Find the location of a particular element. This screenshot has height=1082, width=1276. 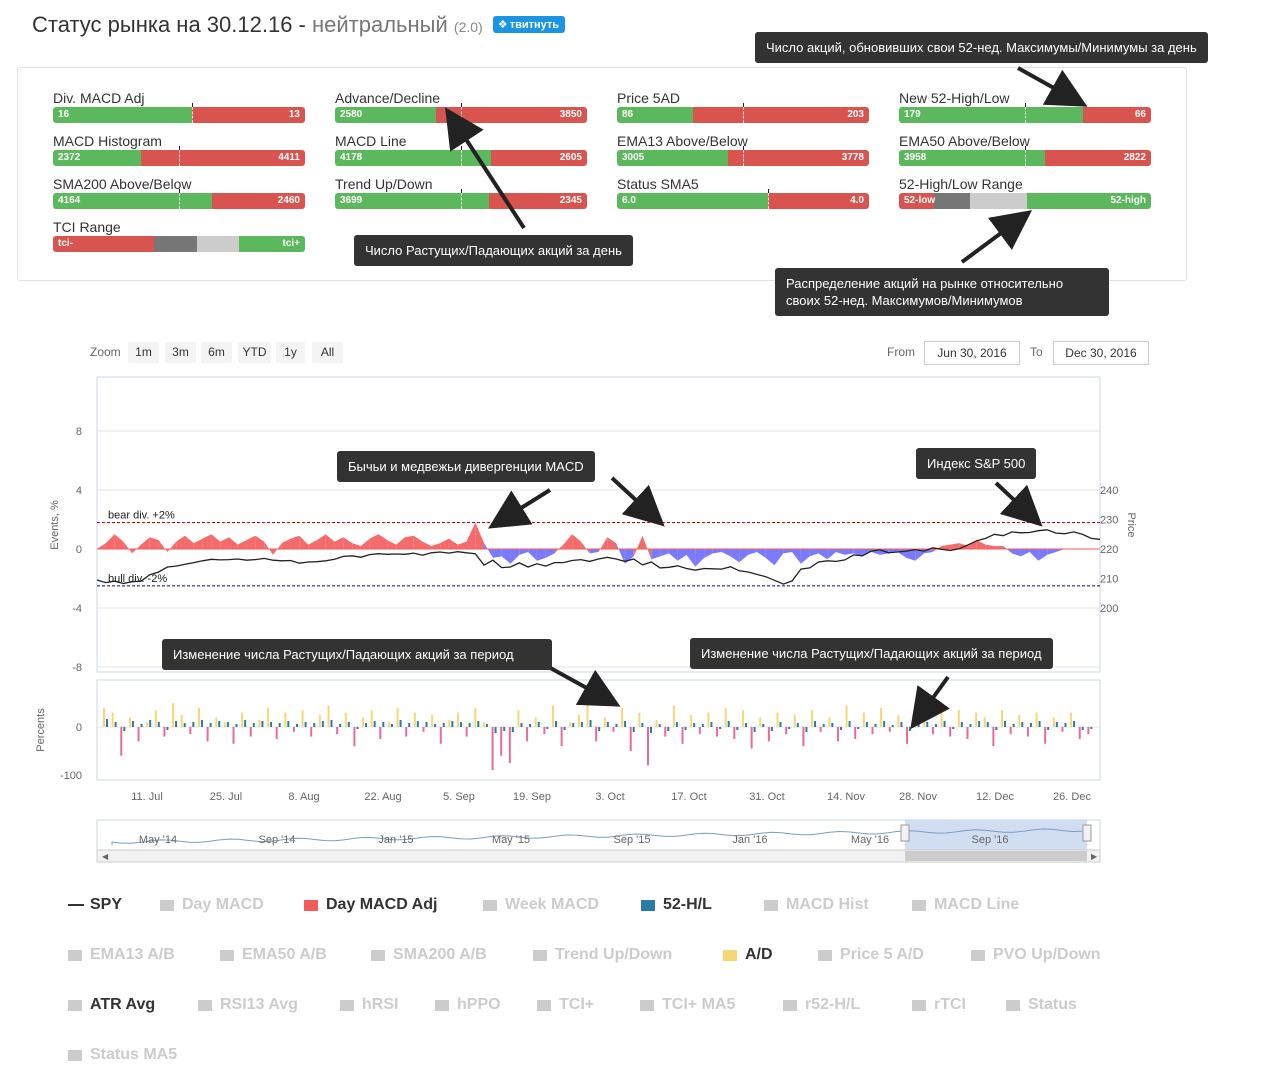

indicator-bar: 86 203 is located at coordinates (743, 115).